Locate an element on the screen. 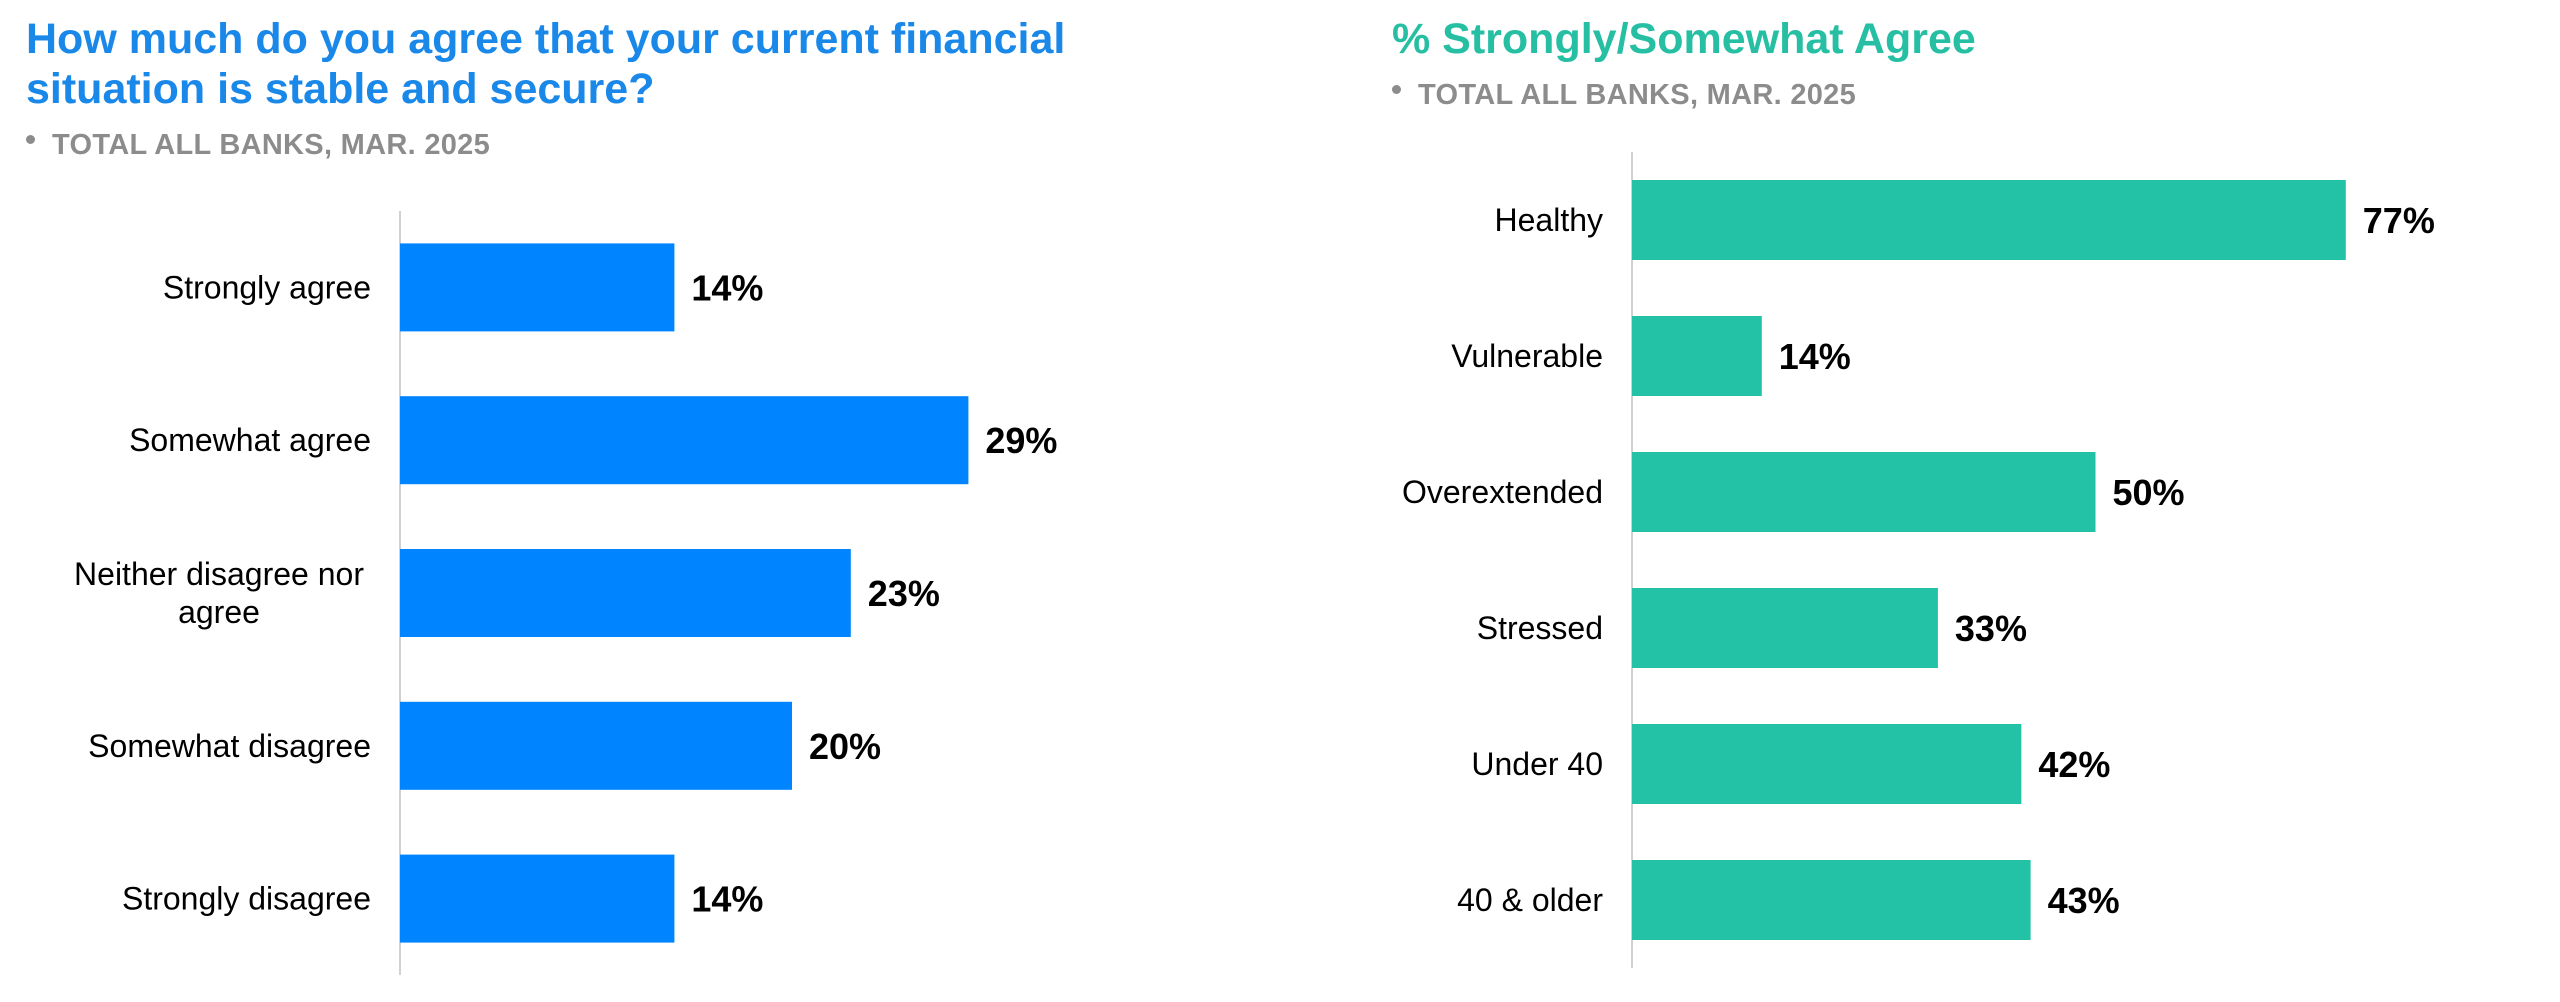  value-label: 33% is located at coordinates (1991, 628).